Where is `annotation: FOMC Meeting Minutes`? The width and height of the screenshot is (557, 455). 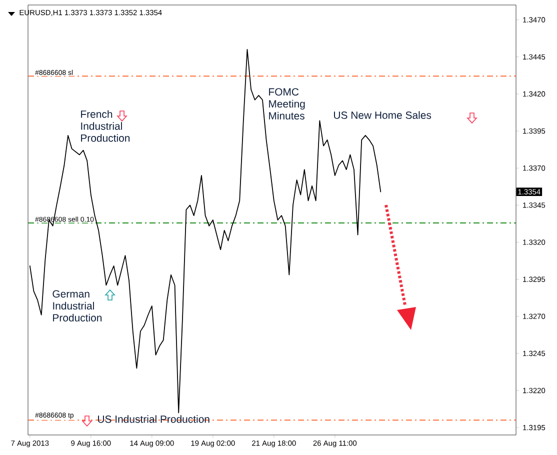
annotation: FOMC Meeting Minutes is located at coordinates (287, 104).